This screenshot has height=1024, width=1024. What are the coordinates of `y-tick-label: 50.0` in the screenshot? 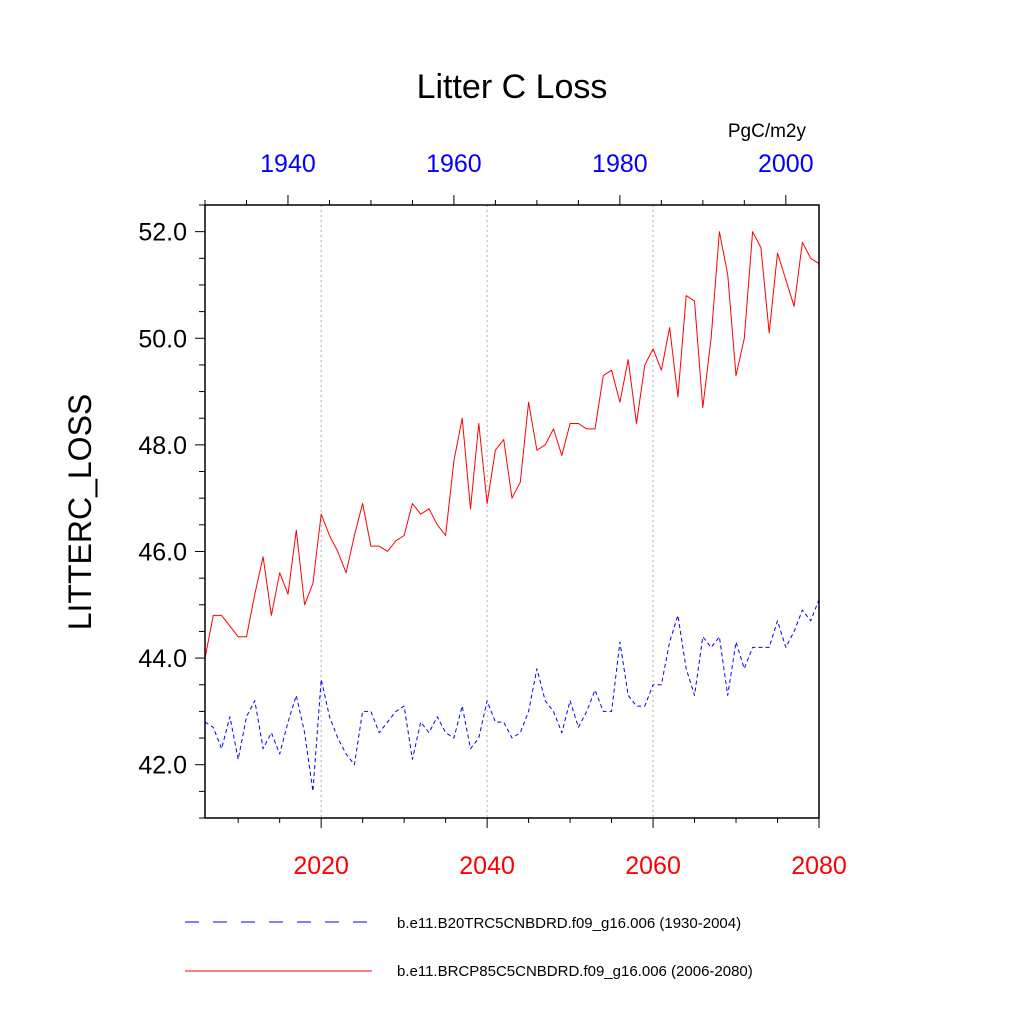 It's located at (162, 339).